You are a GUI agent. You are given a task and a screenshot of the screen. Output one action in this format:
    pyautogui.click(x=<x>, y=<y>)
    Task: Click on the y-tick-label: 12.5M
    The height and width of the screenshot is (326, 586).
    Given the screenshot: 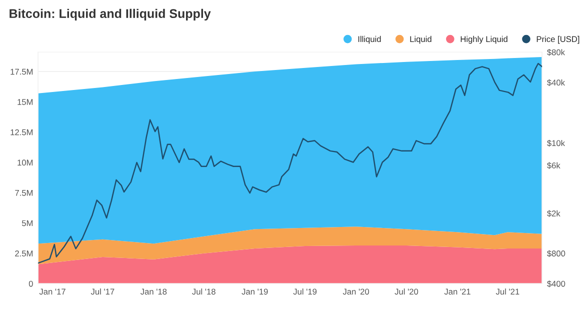 What is the action you would take?
    pyautogui.click(x=21, y=132)
    